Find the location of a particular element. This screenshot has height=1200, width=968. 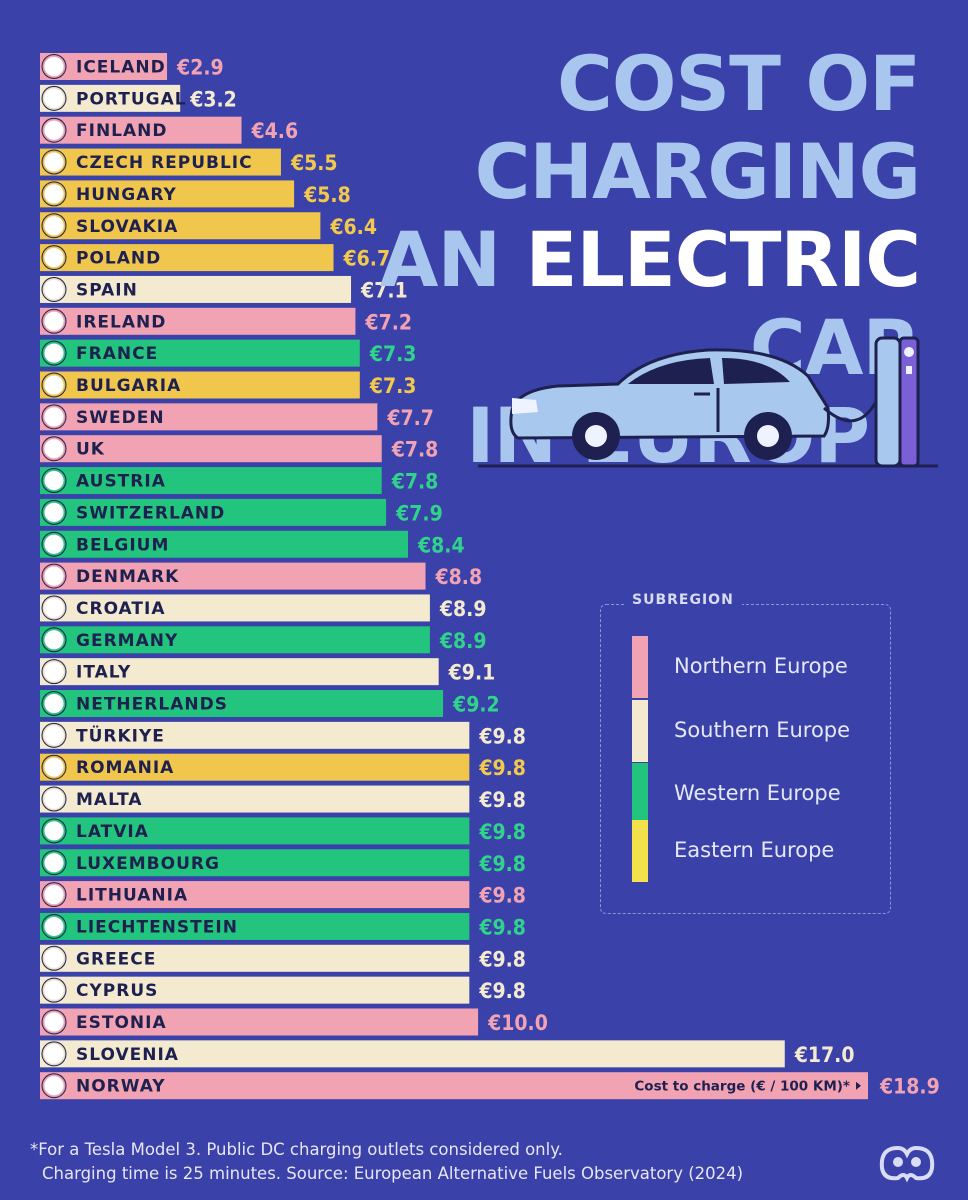

finland-flag-icon is located at coordinates (54, 130).